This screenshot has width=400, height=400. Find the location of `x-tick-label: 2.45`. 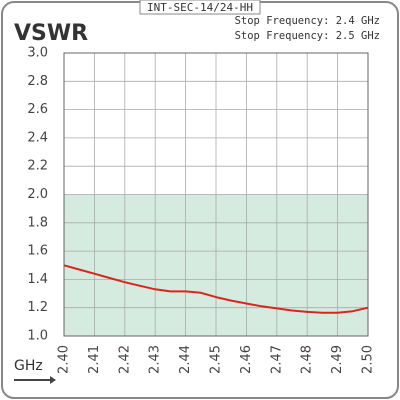

x-tick-label: 2.45 is located at coordinates (216, 359).